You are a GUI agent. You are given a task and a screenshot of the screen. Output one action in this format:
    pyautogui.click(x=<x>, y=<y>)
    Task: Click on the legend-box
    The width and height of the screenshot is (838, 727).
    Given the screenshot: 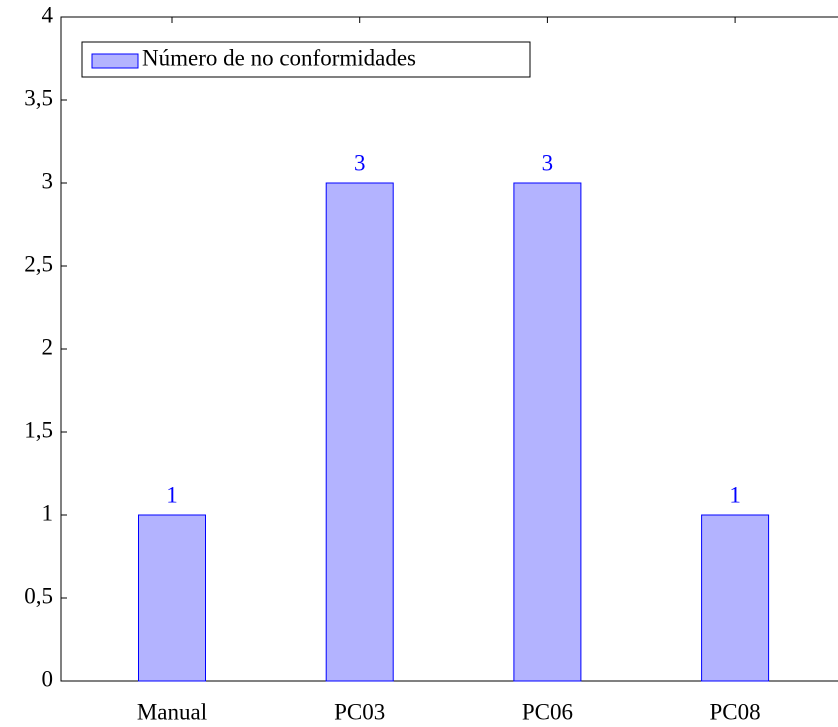 What is the action you would take?
    pyautogui.click(x=306, y=59)
    